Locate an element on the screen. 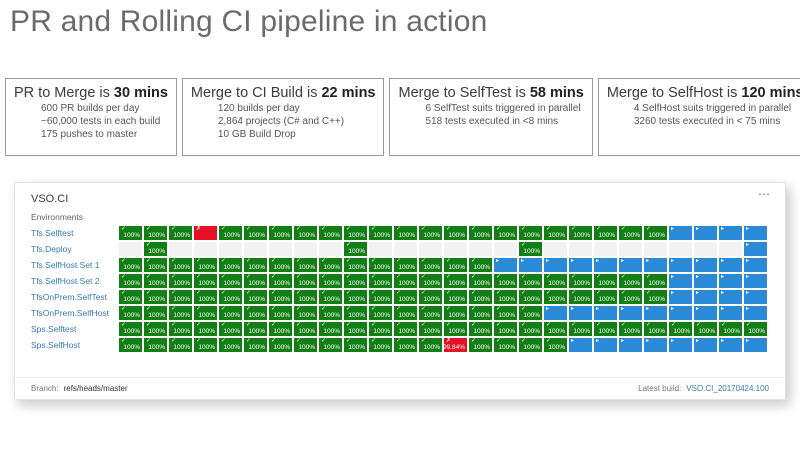 The width and height of the screenshot is (800, 450). build-cell-failed: ✗ is located at coordinates (205, 233).